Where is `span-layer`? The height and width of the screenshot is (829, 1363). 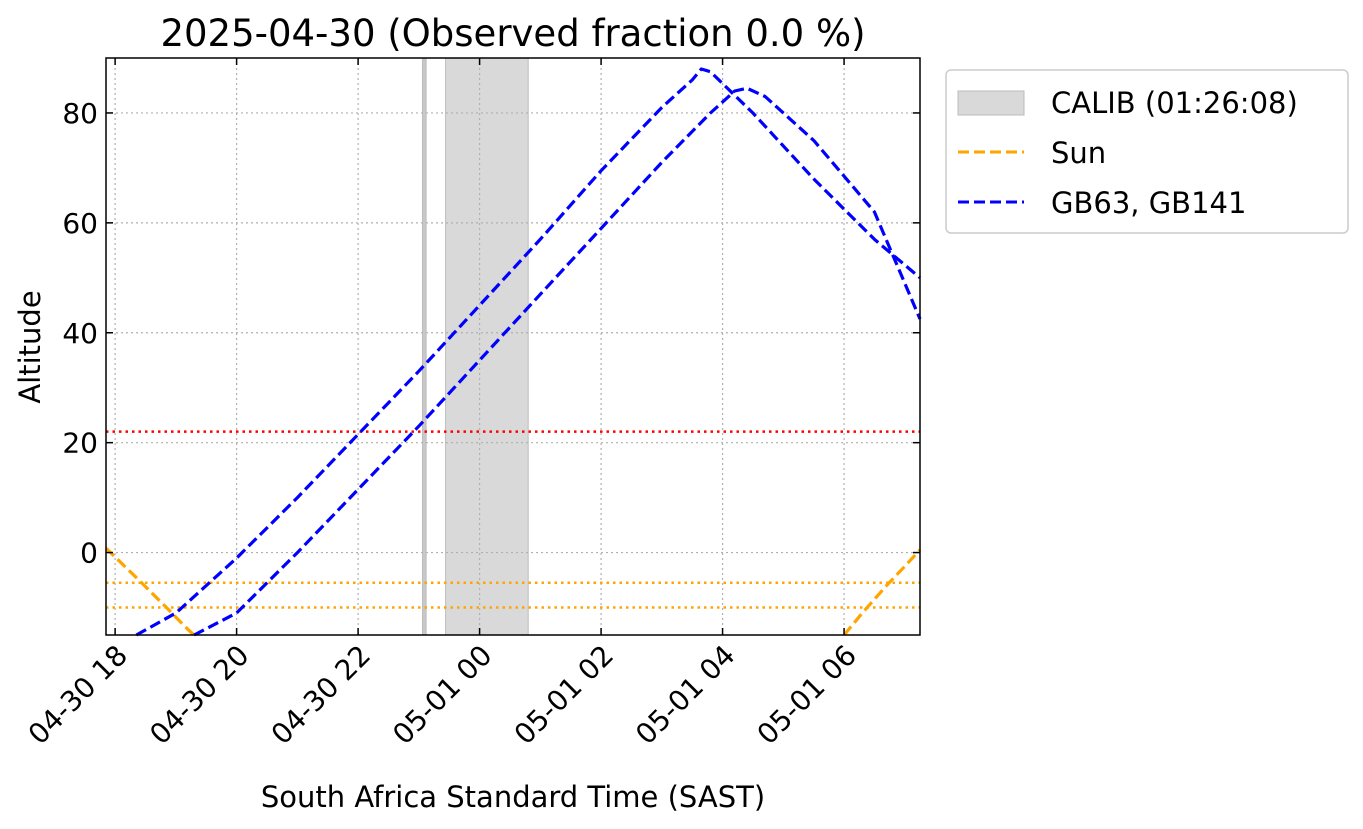 span-layer is located at coordinates (475, 346).